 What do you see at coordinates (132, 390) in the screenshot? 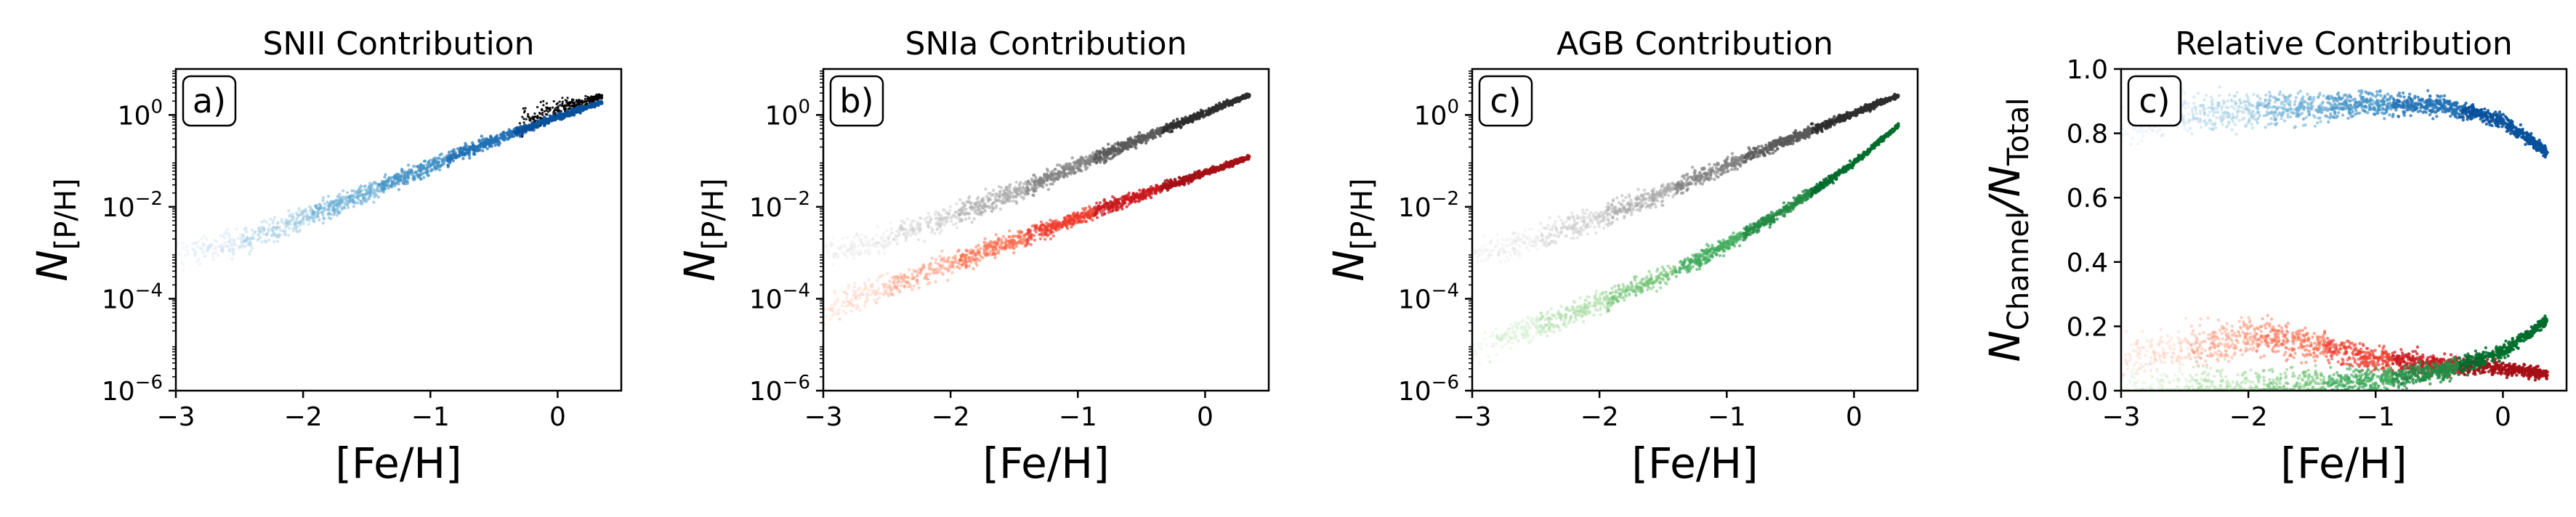
I see `y-tick-label: 10−6` at bounding box center [132, 390].